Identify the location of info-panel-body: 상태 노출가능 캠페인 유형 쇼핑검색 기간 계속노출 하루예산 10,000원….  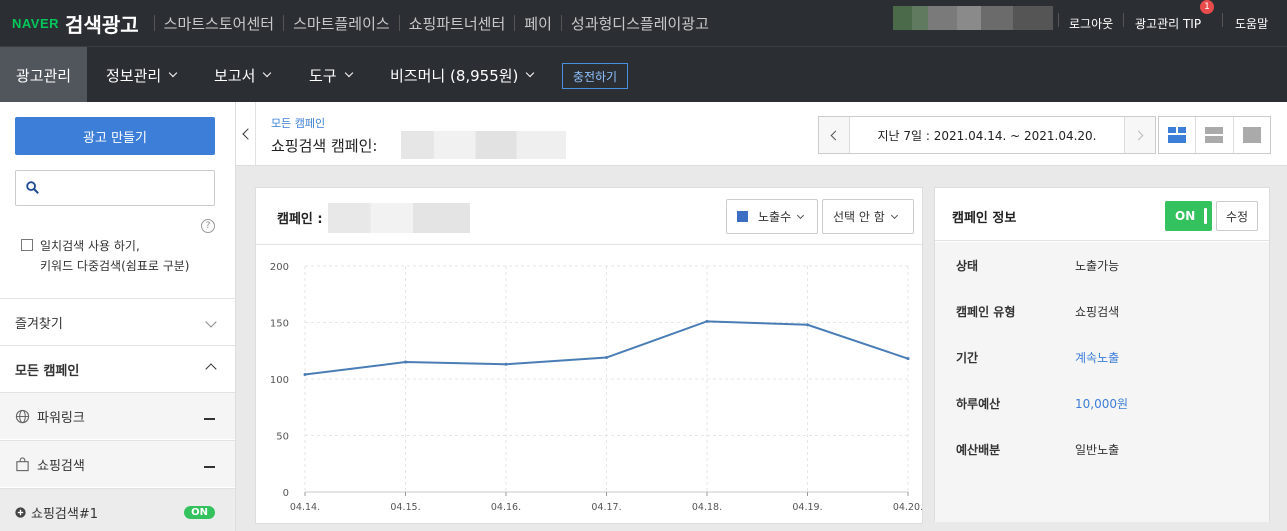
(1102, 382).